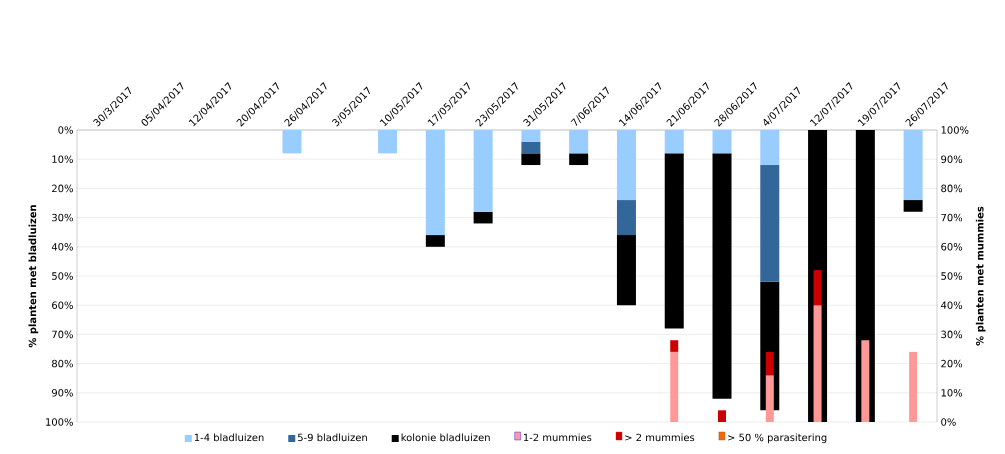 The width and height of the screenshot is (1005, 454). What do you see at coordinates (660, 437) in the screenshot?
I see `legend-label: > 2 mummies` at bounding box center [660, 437].